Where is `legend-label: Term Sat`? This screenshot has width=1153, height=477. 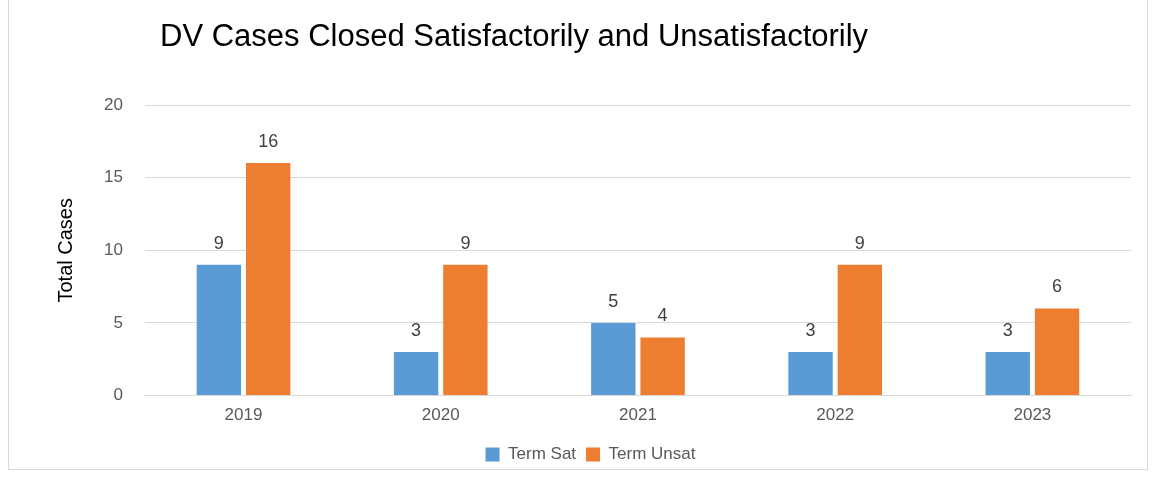
legend-label: Term Sat is located at coordinates (542, 454).